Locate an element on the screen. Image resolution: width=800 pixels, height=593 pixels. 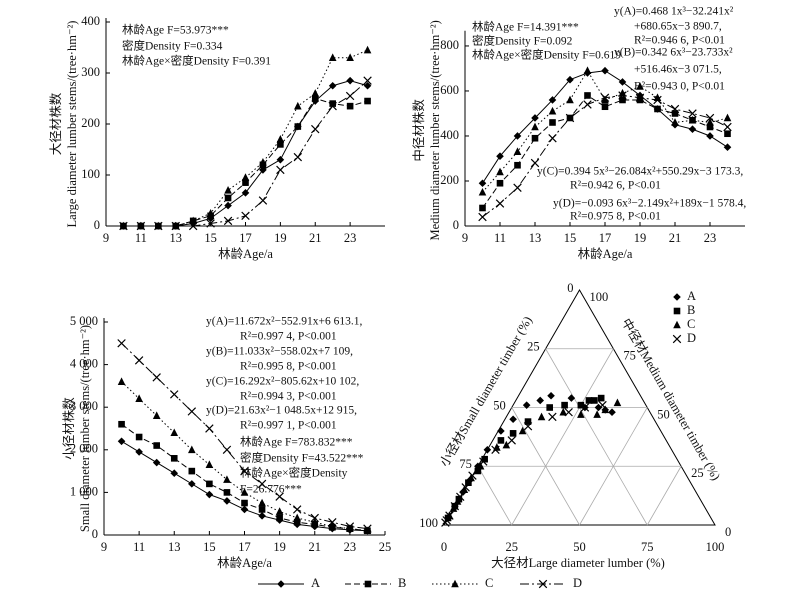
annotation: R²=0.942 6, P<0.01 is located at coordinates (615, 186).